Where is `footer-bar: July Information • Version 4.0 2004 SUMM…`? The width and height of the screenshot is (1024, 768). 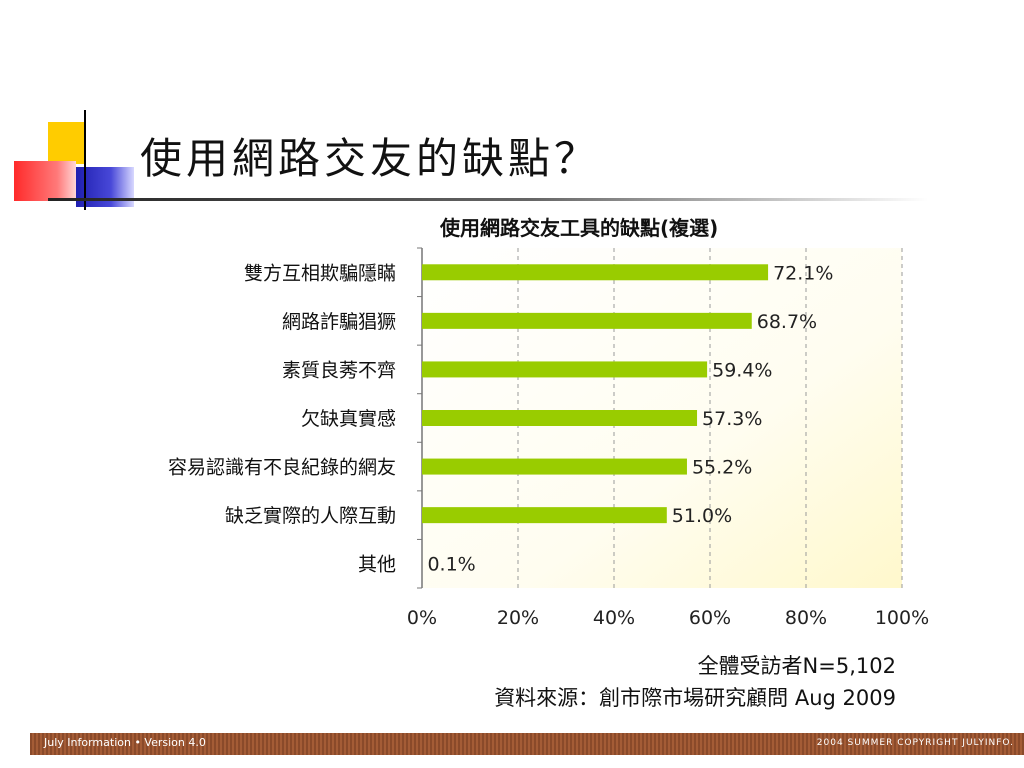
footer-bar: July Information • Version 4.0 2004 SUMM… is located at coordinates (527, 744).